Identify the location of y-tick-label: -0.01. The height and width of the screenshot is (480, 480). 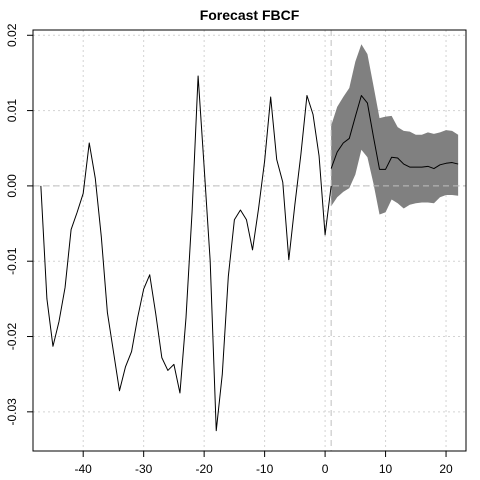
(12, 261).